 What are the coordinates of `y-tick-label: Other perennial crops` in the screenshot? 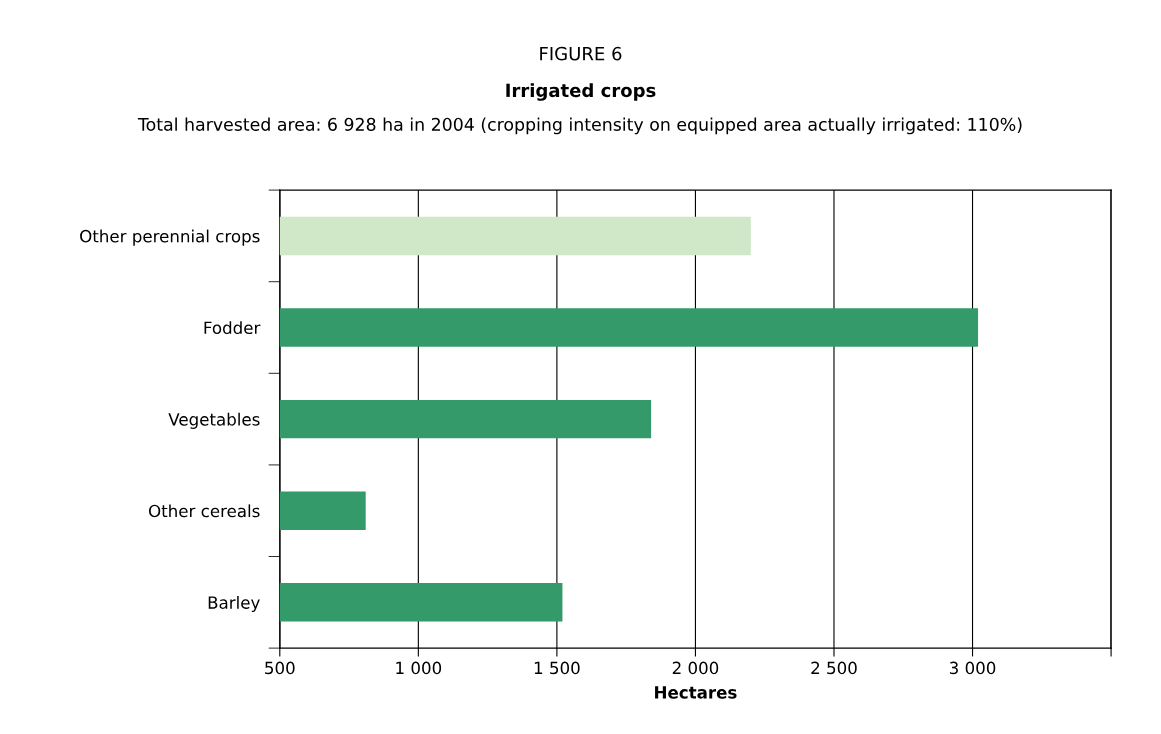 It's located at (170, 237).